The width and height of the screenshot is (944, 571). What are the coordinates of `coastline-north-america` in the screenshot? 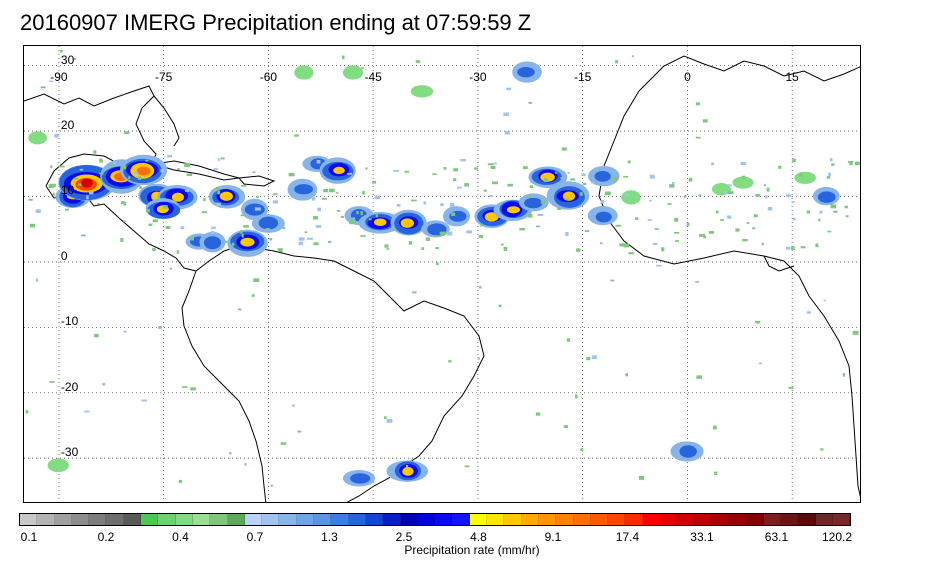 It's located at (90, 136).